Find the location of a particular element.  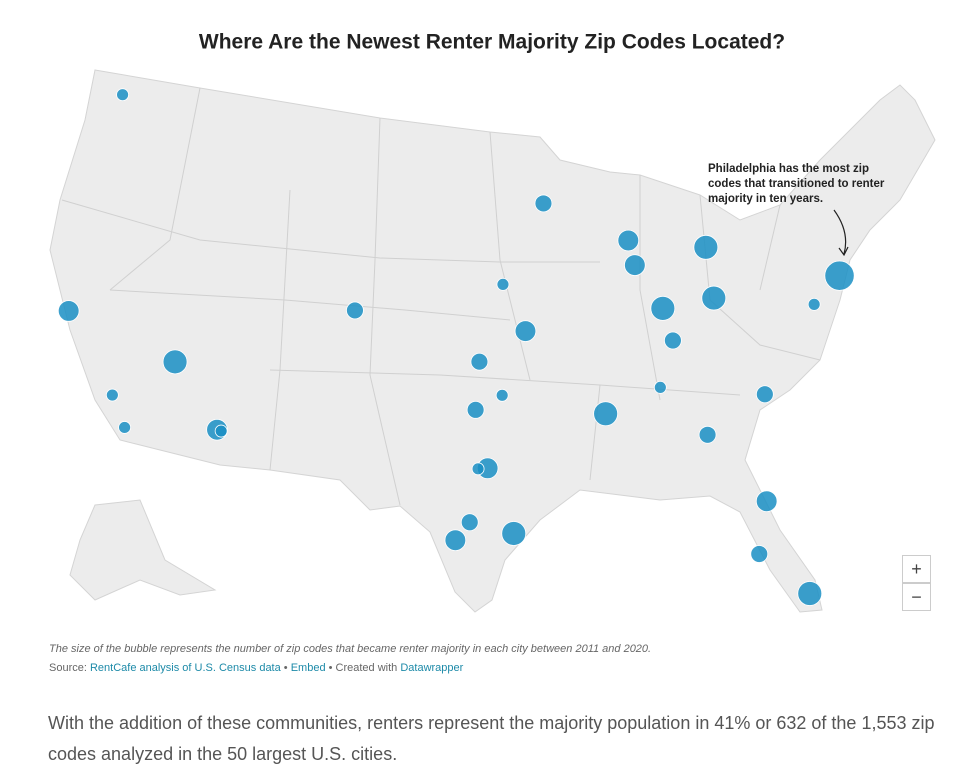

source-link: RentCafe analysis of U.S. Census data is located at coordinates (185, 668).